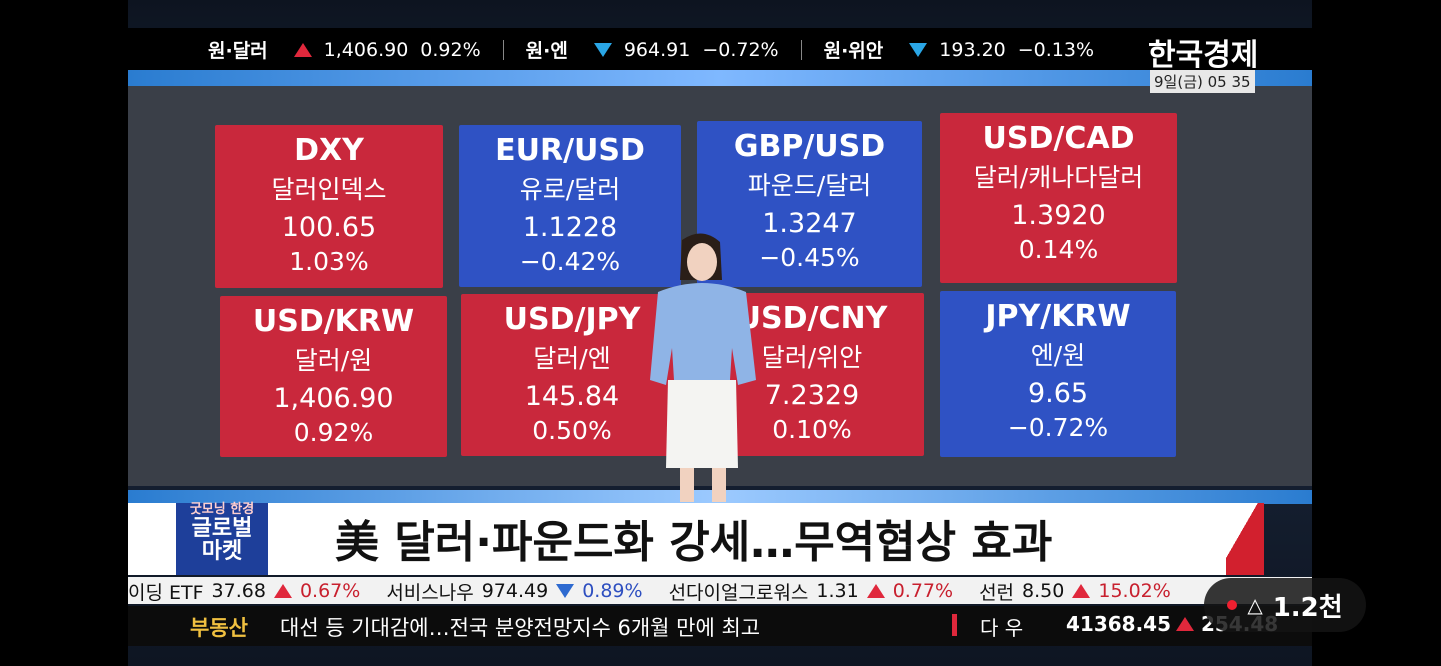  What do you see at coordinates (329, 206) in the screenshot?
I see `fx-card: DXY 달러인덱스 100.65 1.03%` at bounding box center [329, 206].